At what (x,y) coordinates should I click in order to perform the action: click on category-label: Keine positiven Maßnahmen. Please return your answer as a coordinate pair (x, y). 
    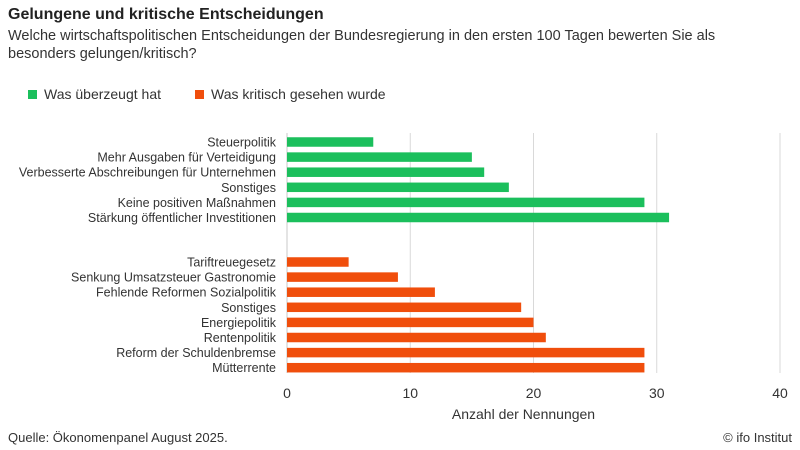
    Looking at the image, I should click on (197, 203).